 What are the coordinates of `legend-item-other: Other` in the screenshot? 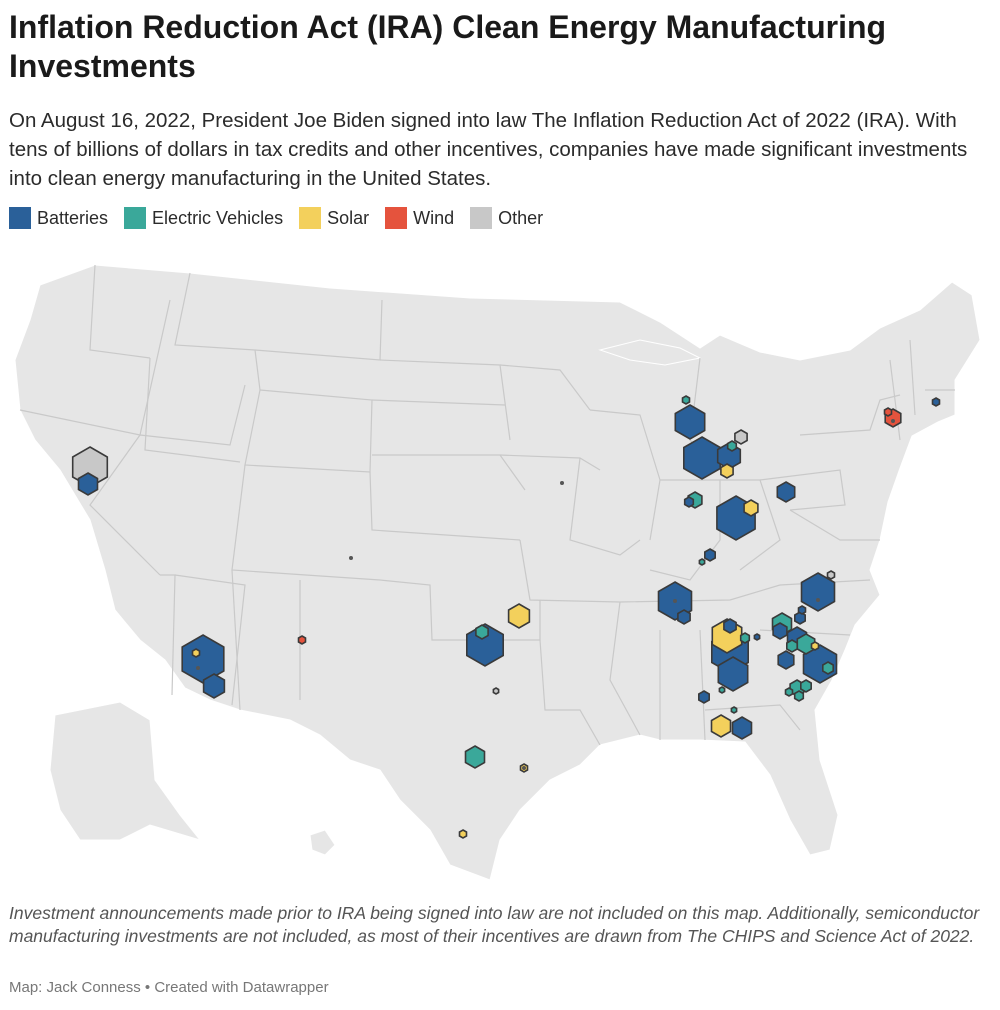 It's located at (506, 218).